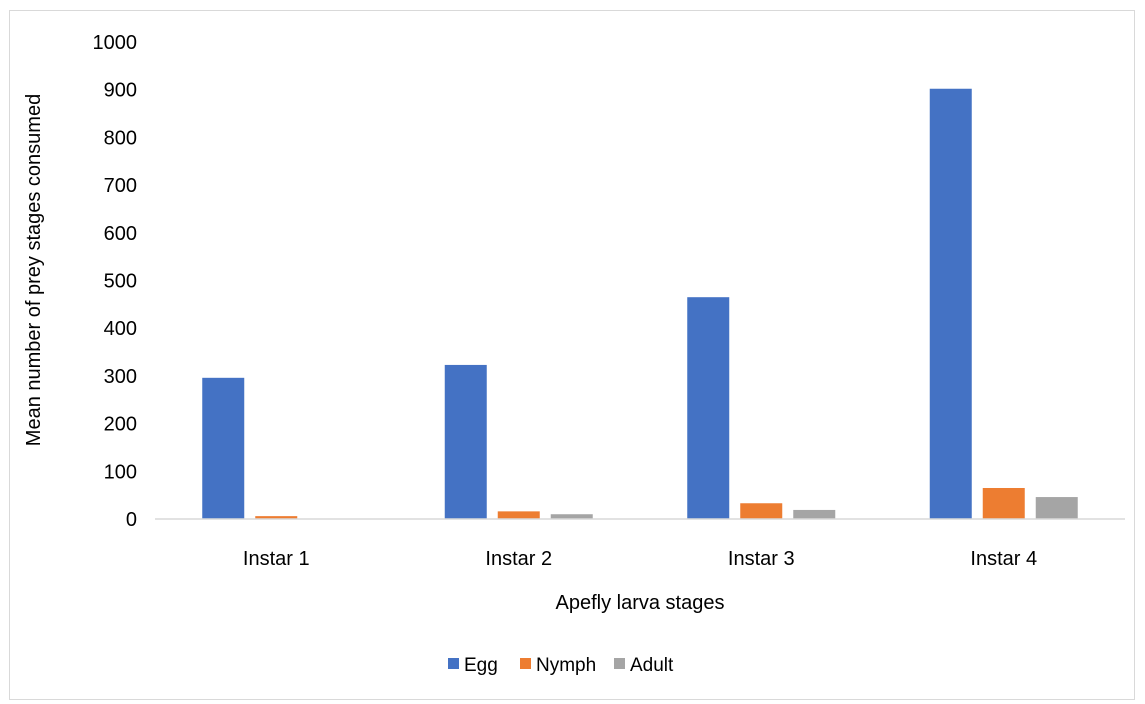 The width and height of the screenshot is (1145, 704). I want to click on y-tick-label: 600, so click(120, 234).